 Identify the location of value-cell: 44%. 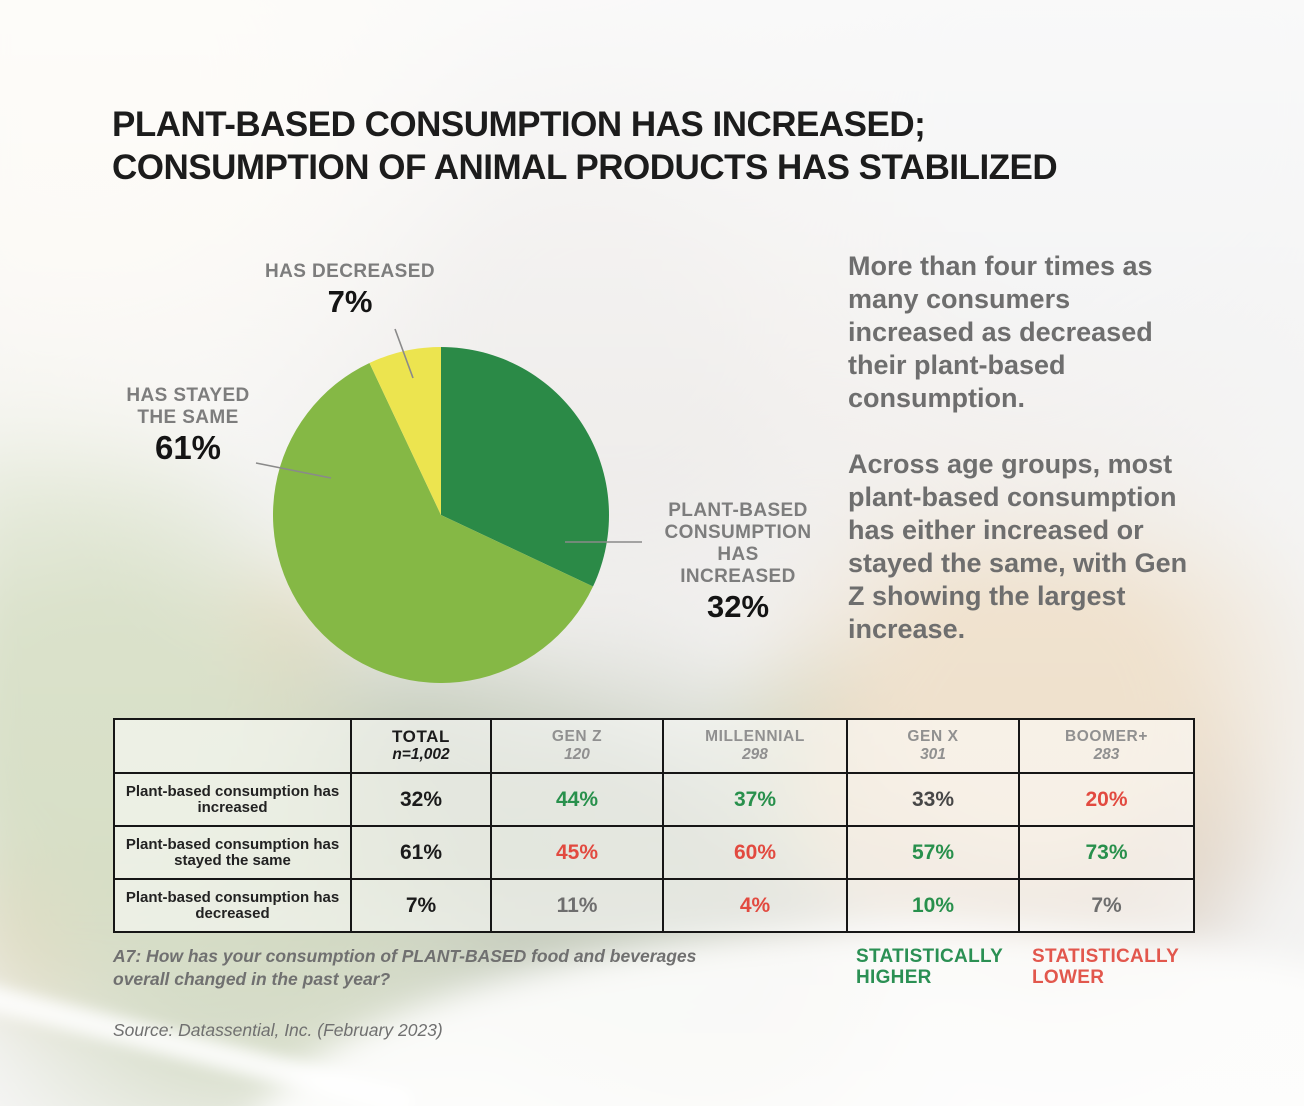
(577, 799).